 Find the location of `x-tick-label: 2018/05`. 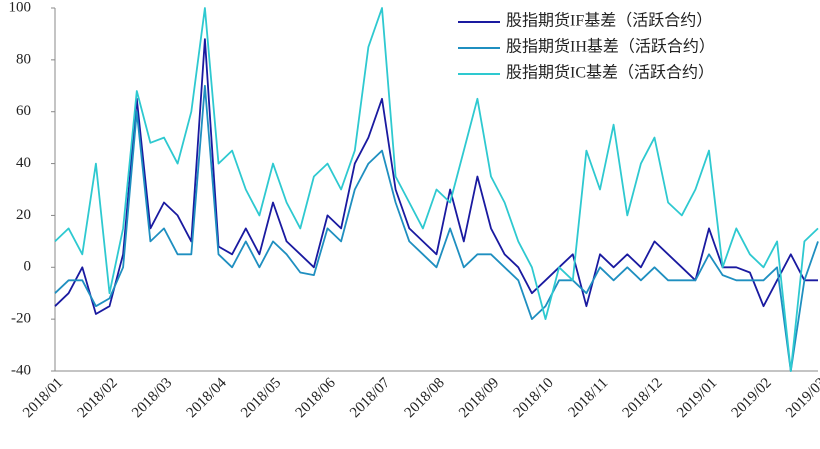

x-tick-label: 2018/05 is located at coordinates (261, 398).